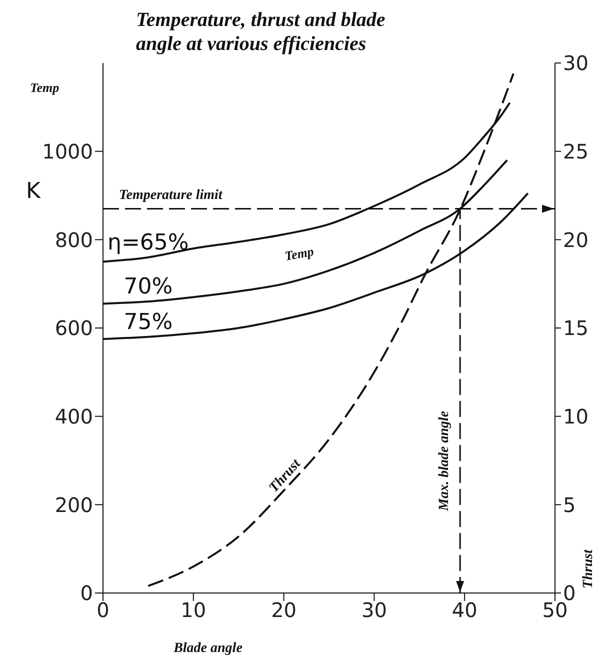 The width and height of the screenshot is (612, 664). I want to click on chart-title: Temperature, thrust and blade angle at various efficiencies, so click(261, 32).